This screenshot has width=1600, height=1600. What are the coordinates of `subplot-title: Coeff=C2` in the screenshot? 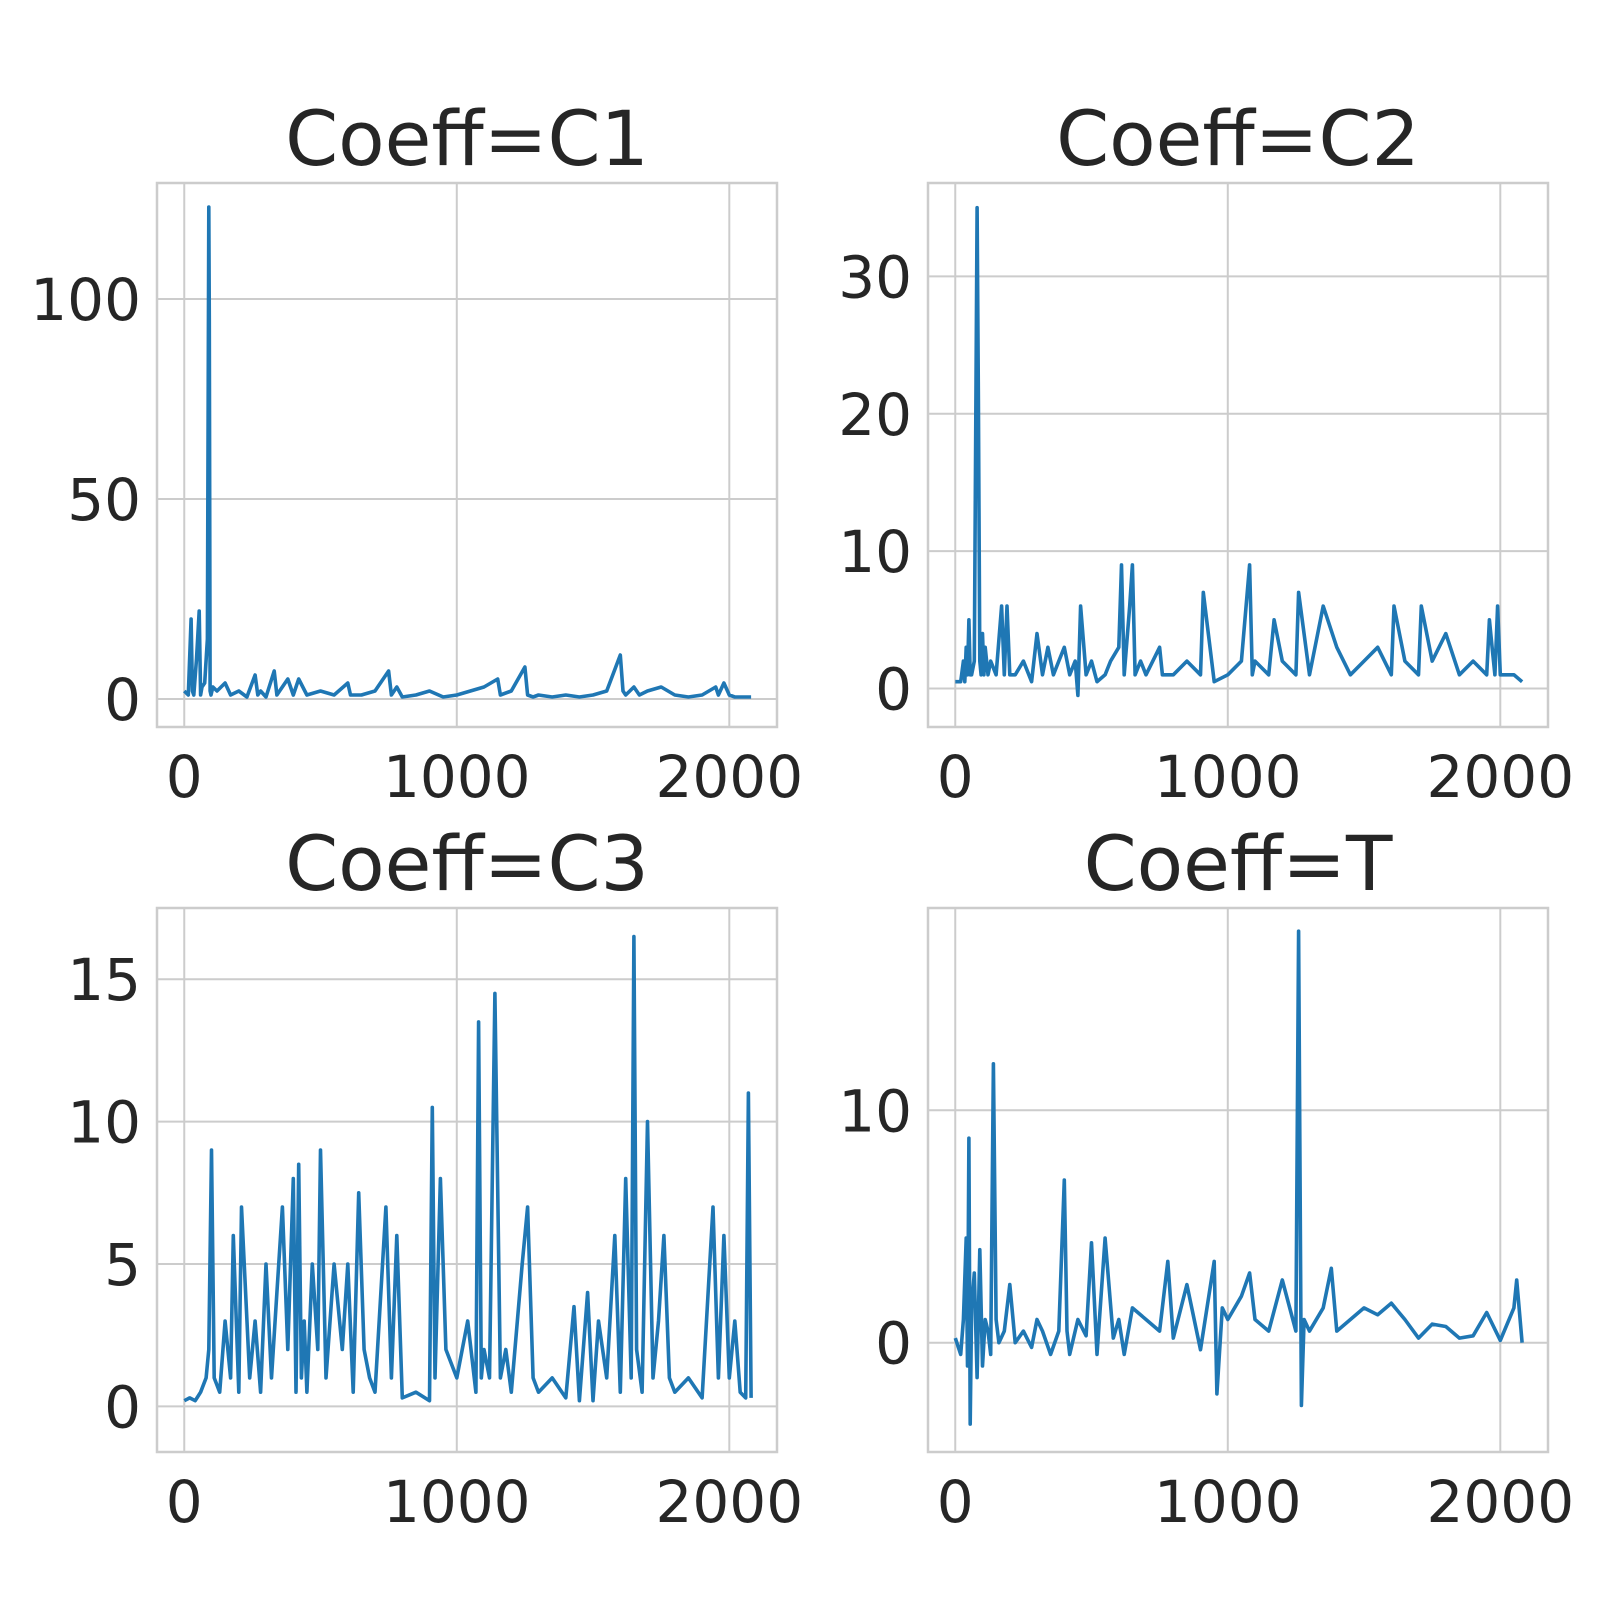 It's located at (1238, 138).